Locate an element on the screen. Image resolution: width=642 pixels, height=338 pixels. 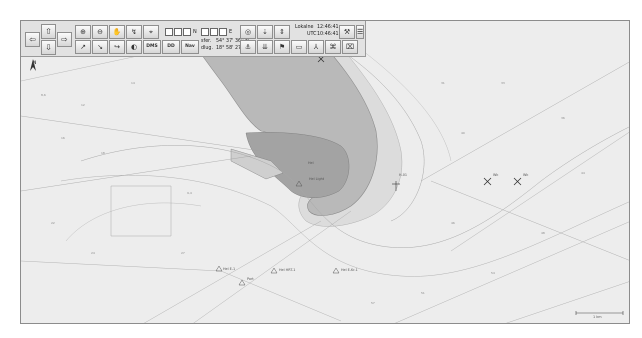
depth-sounding: 36 is located at coordinates (563, 118).